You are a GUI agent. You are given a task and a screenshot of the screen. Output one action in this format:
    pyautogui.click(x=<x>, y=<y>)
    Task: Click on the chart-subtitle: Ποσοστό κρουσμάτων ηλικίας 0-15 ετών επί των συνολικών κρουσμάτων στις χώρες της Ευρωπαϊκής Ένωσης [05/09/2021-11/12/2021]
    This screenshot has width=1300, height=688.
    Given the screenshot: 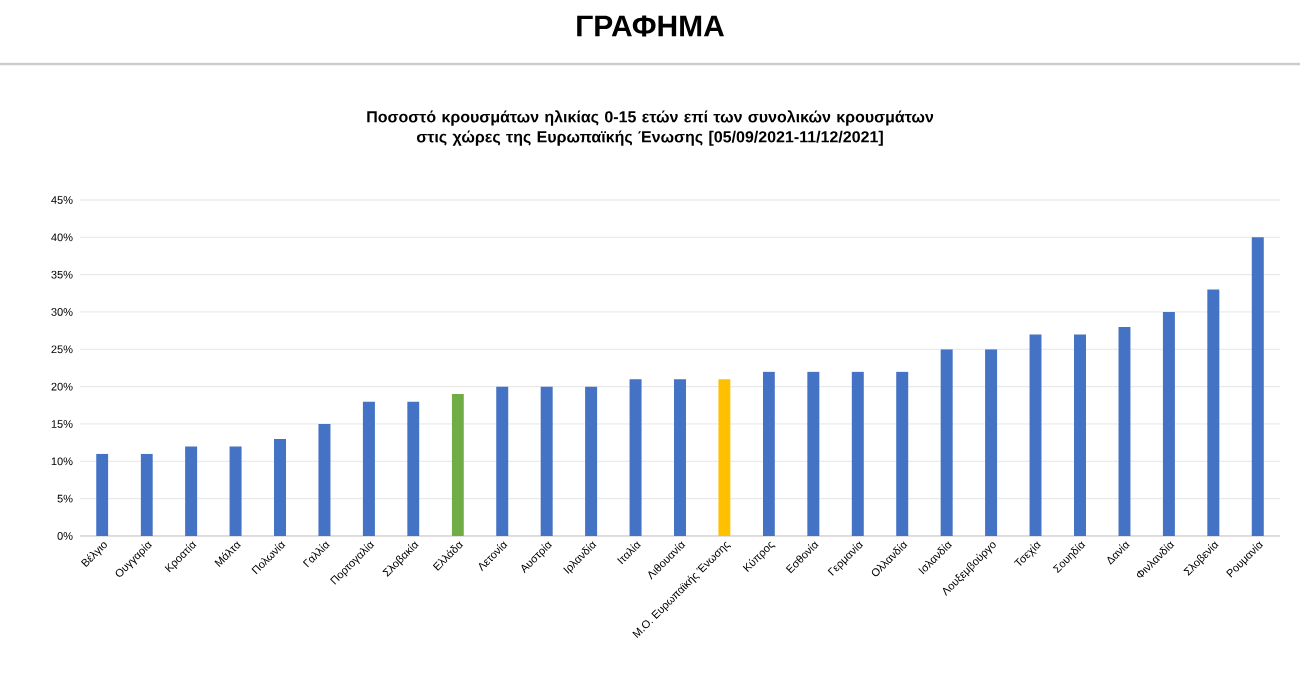 What is the action you would take?
    pyautogui.click(x=650, y=128)
    